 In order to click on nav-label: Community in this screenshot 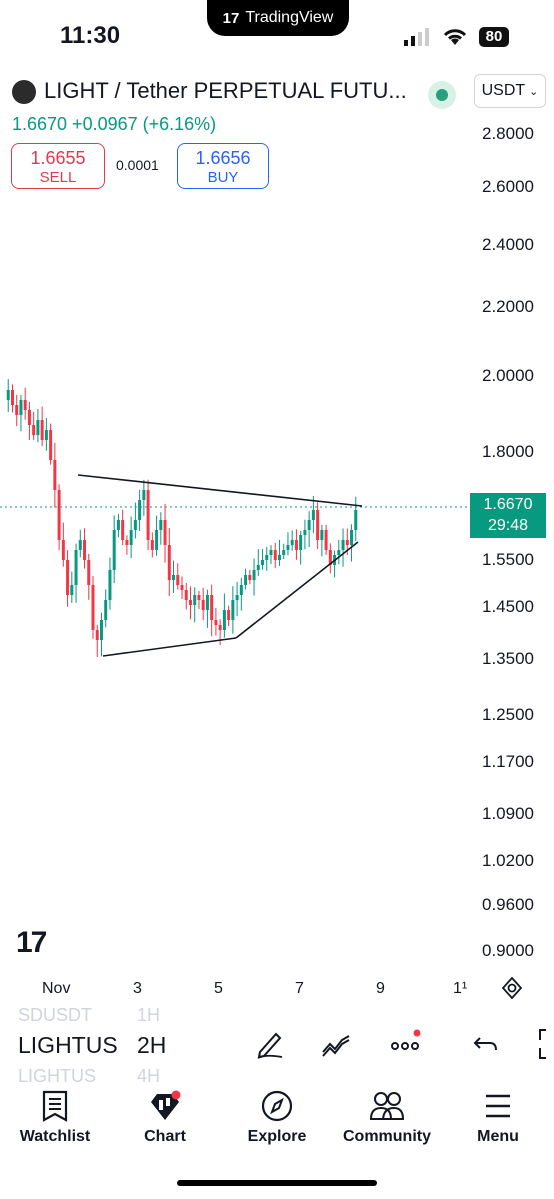, I will do `click(387, 1136)`.